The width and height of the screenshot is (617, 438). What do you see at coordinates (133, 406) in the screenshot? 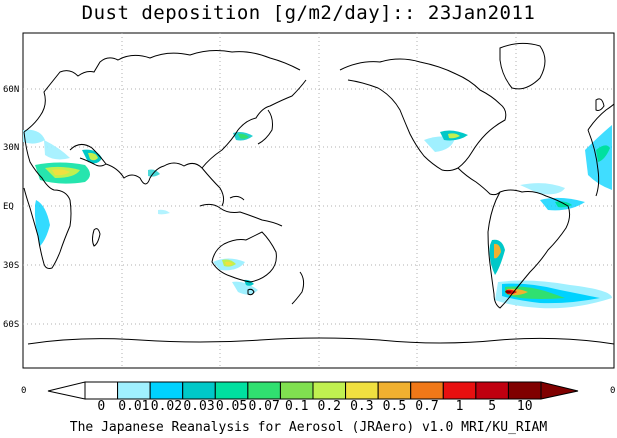
I see `colorbar-level-label: 0.01` at bounding box center [133, 406].